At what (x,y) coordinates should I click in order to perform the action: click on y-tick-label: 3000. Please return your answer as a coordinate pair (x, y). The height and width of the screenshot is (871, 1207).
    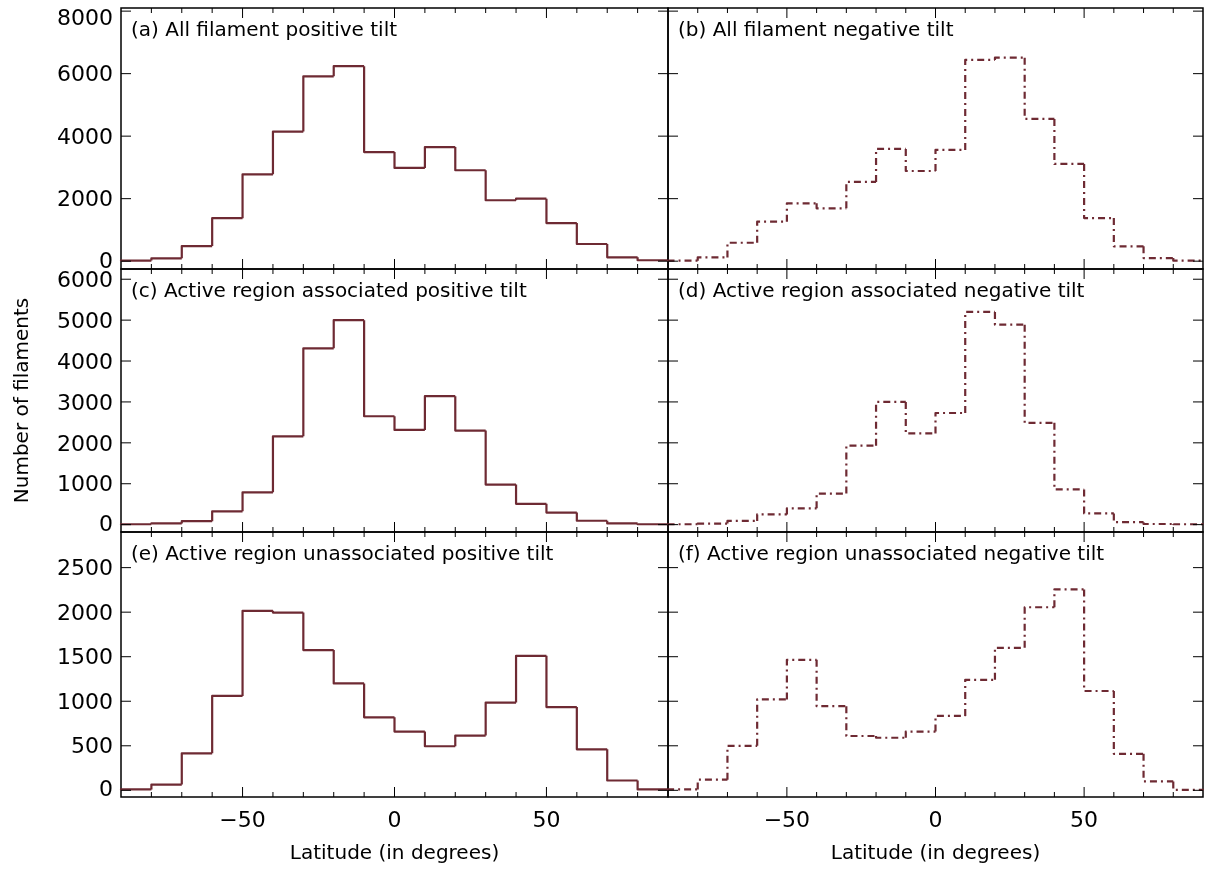
    Looking at the image, I should click on (85, 402).